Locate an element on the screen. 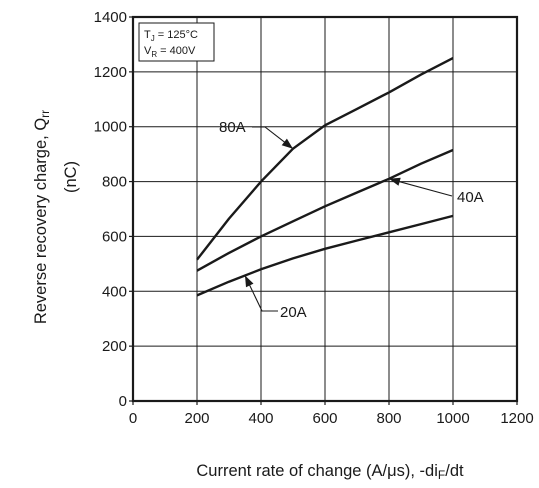 Image resolution: width=539 pixels, height=488 pixels. y-tick-label: 0 is located at coordinates (123, 401).